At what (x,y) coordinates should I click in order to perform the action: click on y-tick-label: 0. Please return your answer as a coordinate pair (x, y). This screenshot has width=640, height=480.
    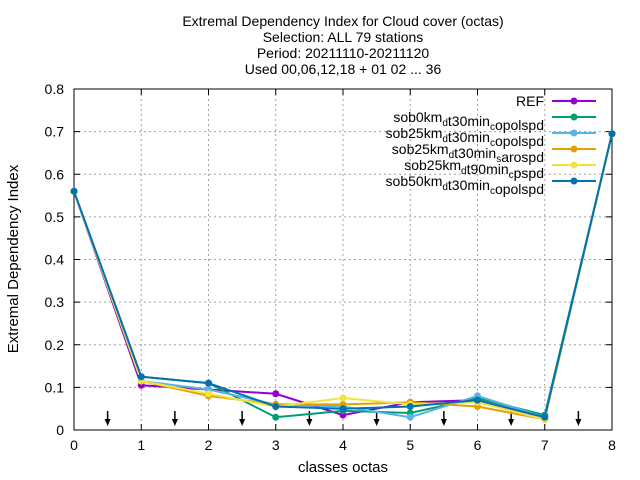
    Looking at the image, I should click on (60, 430).